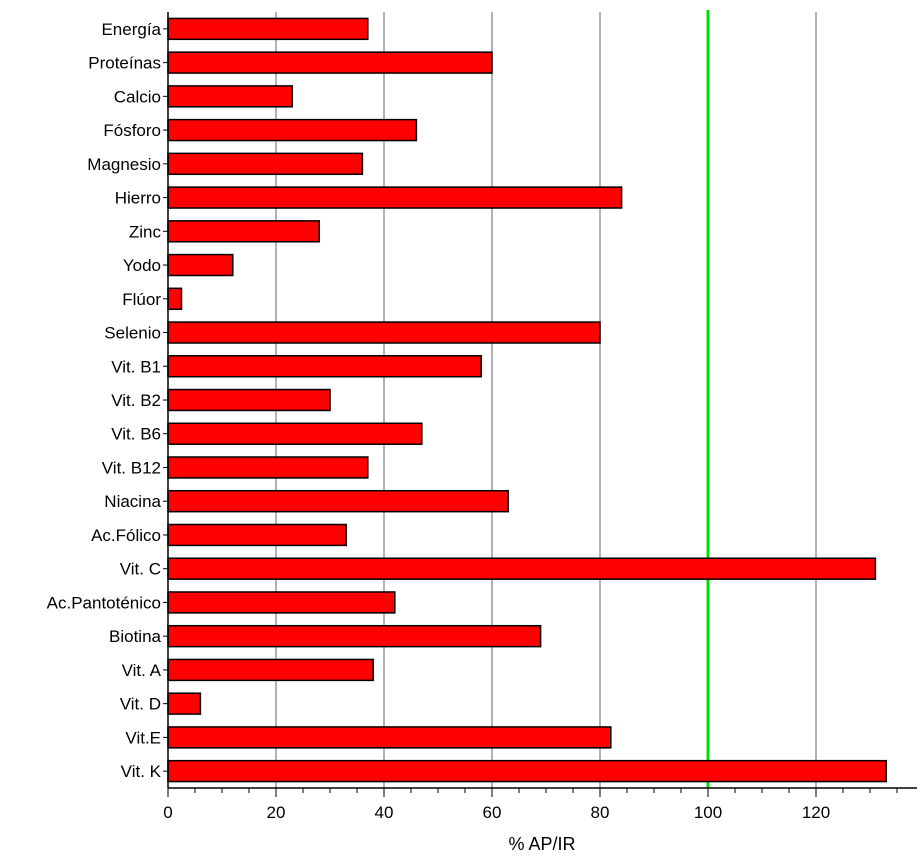 Image resolution: width=923 pixels, height=858 pixels. Describe the element at coordinates (131, 467) in the screenshot. I see `y-tick-label: Vit. B12` at that location.